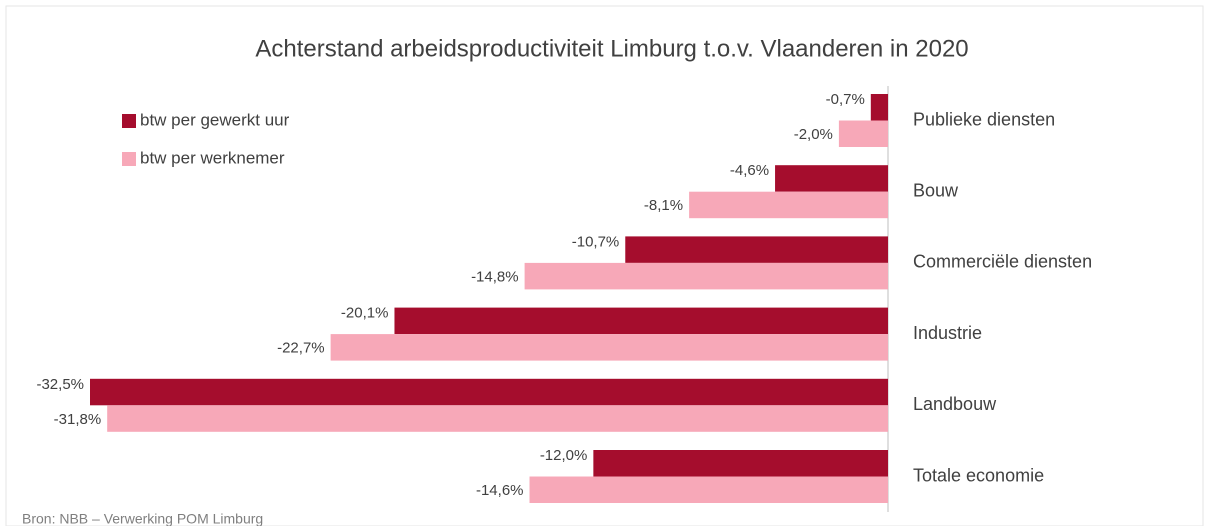  What do you see at coordinates (947, 333) in the screenshot?
I see `category-label: Industrie` at bounding box center [947, 333].